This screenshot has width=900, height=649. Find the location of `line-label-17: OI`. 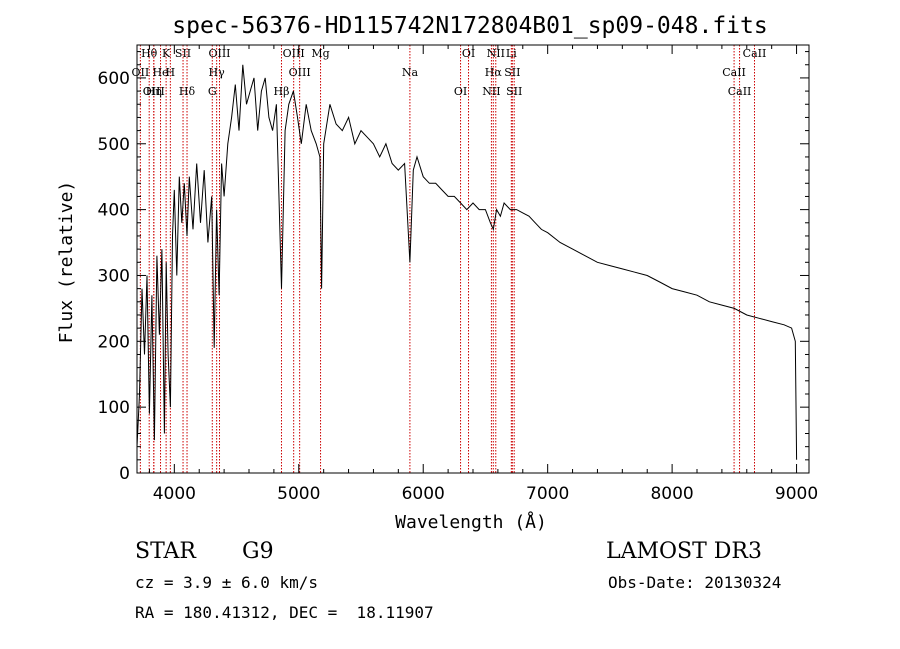

line-label-17: OI is located at coordinates (460, 91).